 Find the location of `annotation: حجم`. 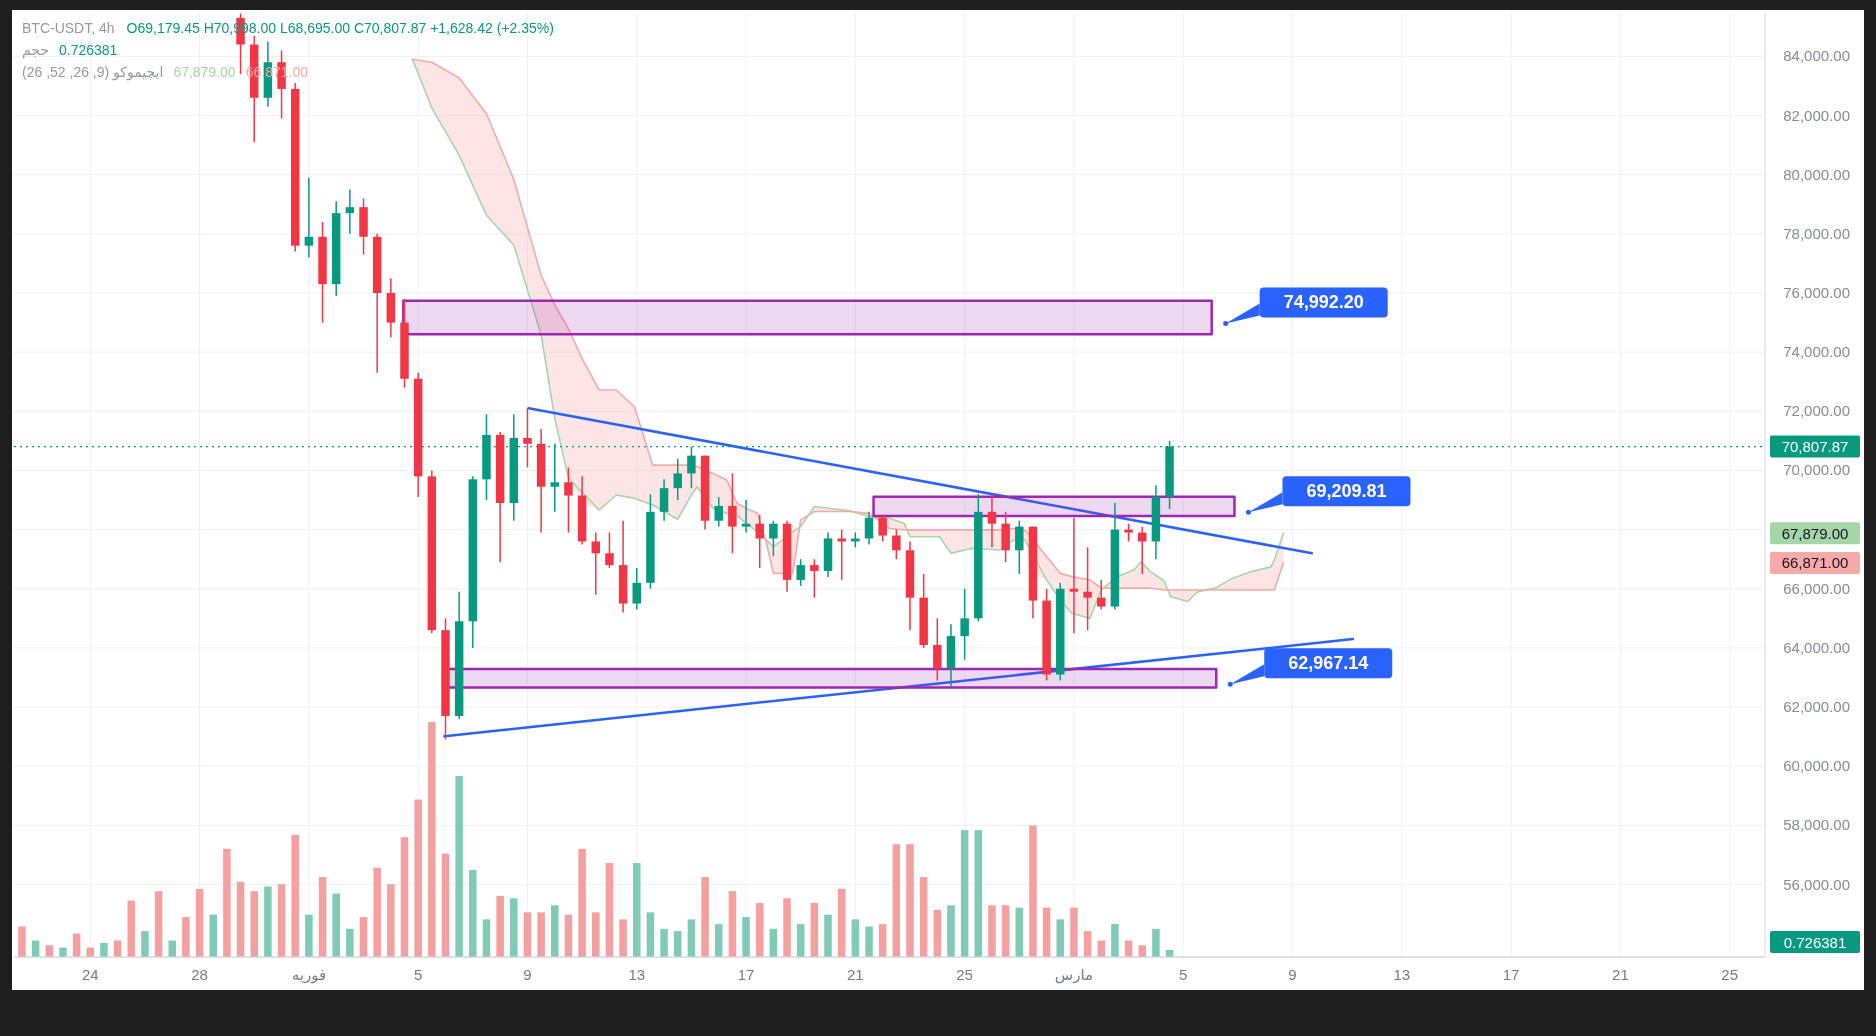

annotation: حجم is located at coordinates (36, 50).